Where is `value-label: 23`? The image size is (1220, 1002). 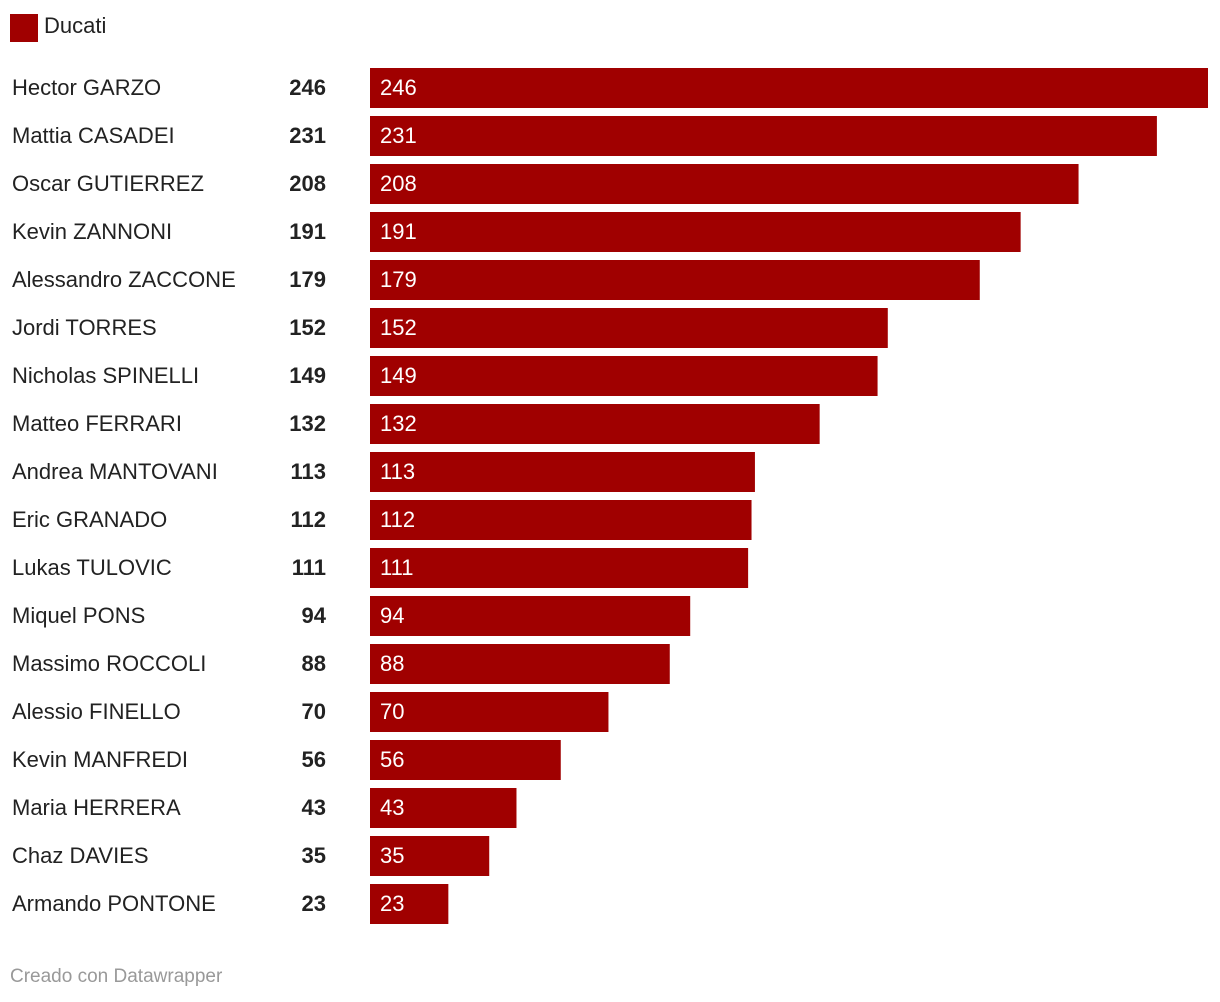 value-label: 23 is located at coordinates (392, 903).